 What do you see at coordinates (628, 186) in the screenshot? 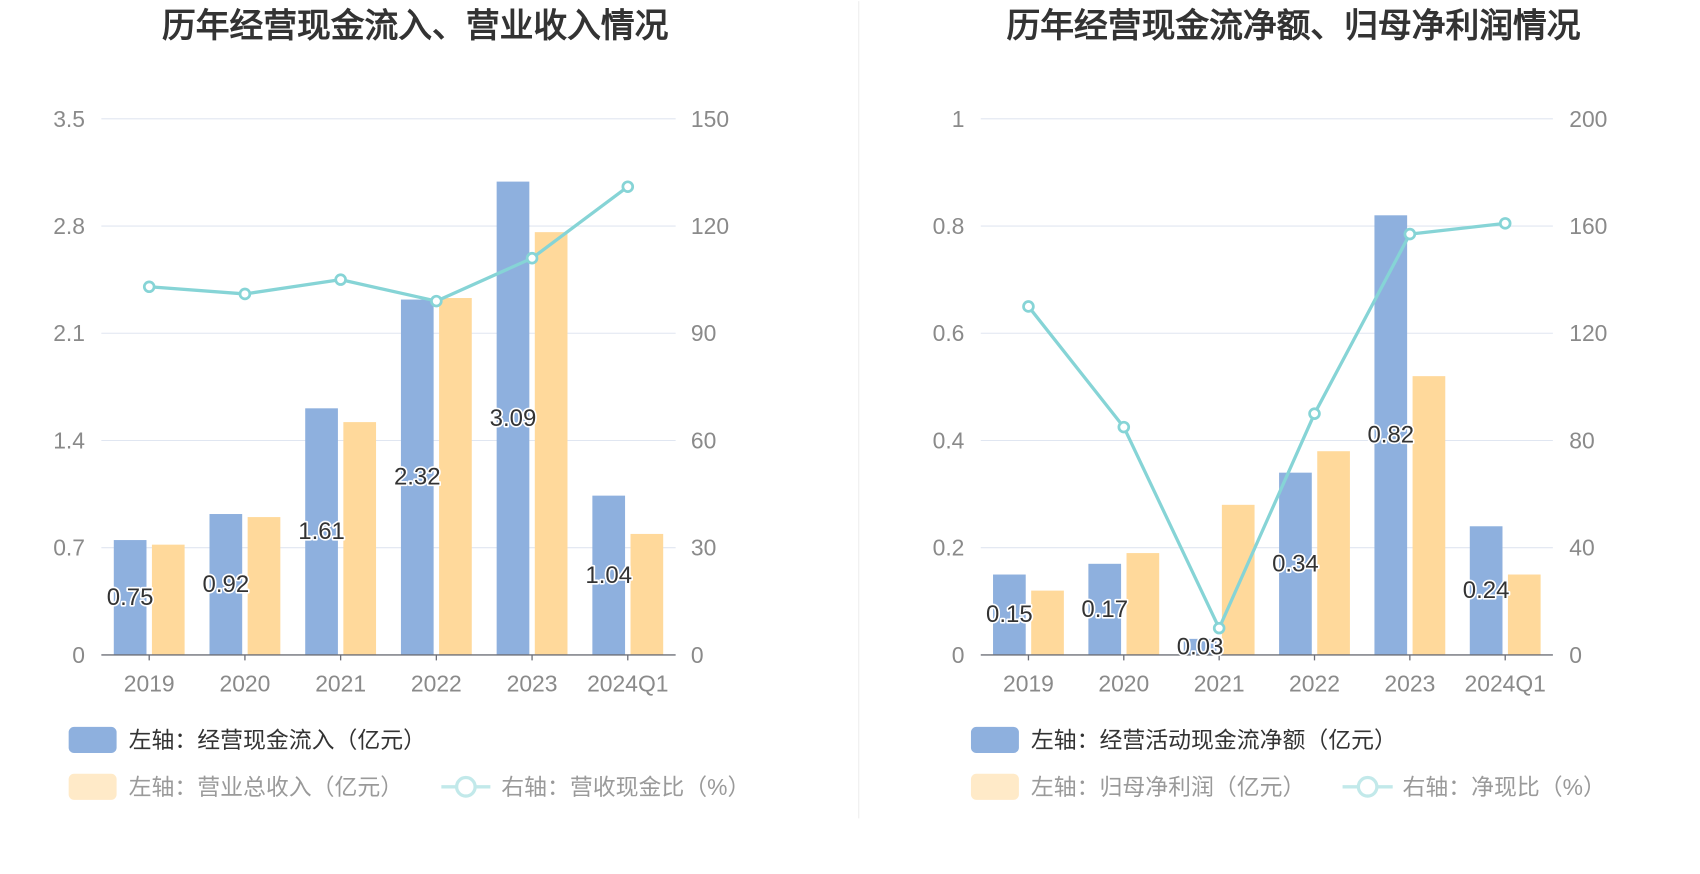
I see `cash-revenue-ratio-point-2024Q1` at bounding box center [628, 186].